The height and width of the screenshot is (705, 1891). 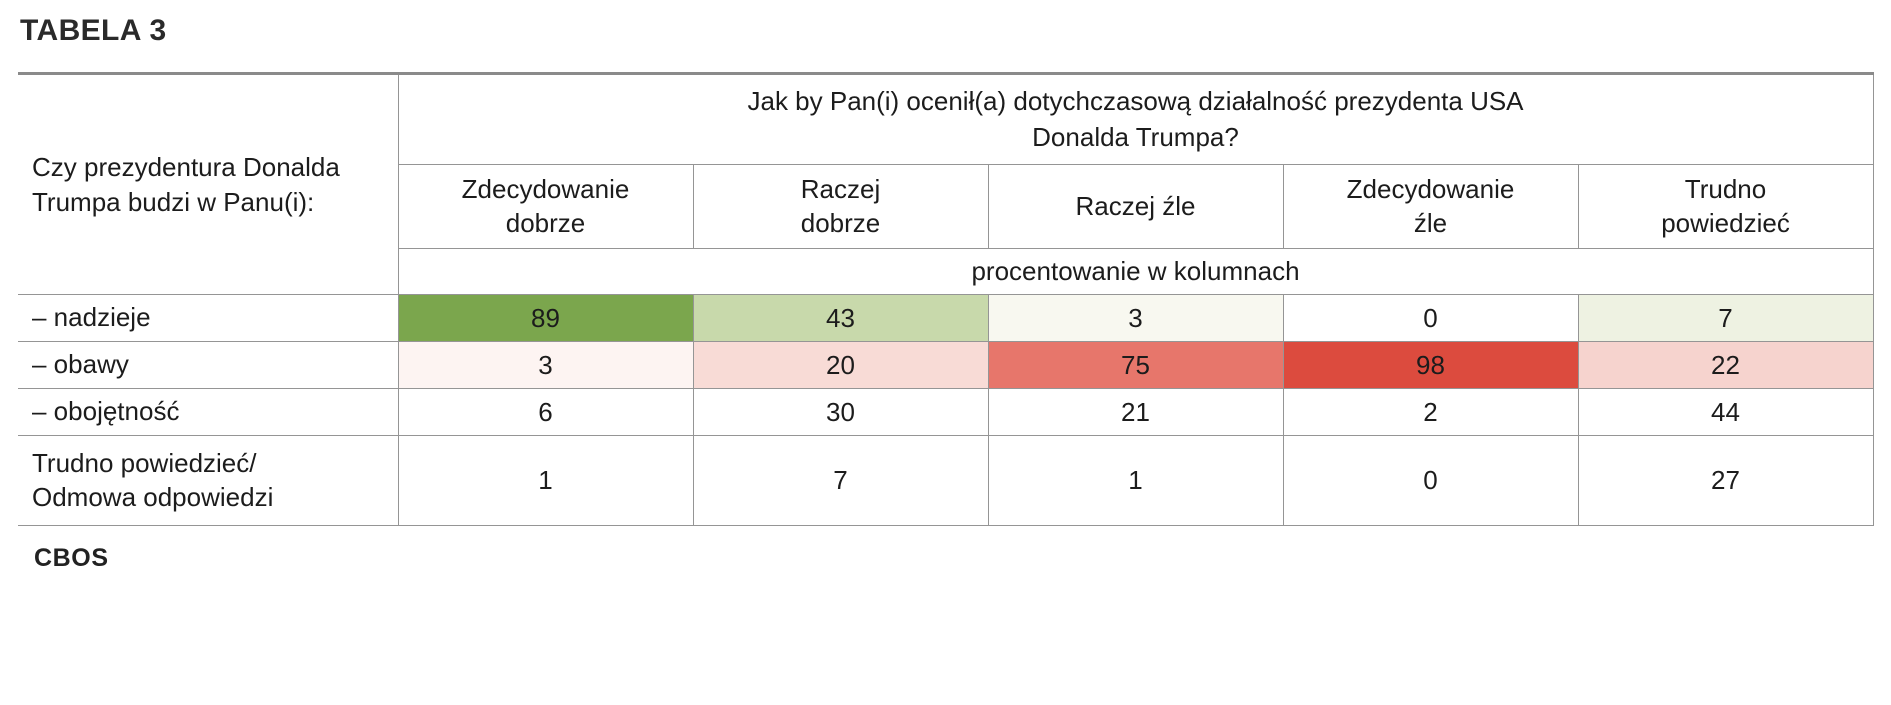 What do you see at coordinates (71, 558) in the screenshot?
I see `source-label: CBOS` at bounding box center [71, 558].